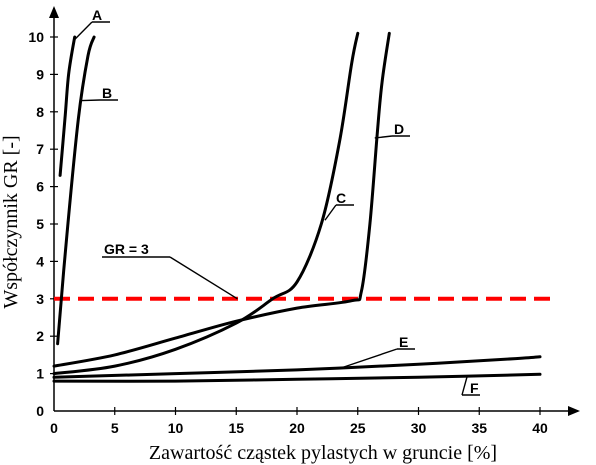 The height and width of the screenshot is (465, 596). I want to click on x-tick-label: 5, so click(115, 428).